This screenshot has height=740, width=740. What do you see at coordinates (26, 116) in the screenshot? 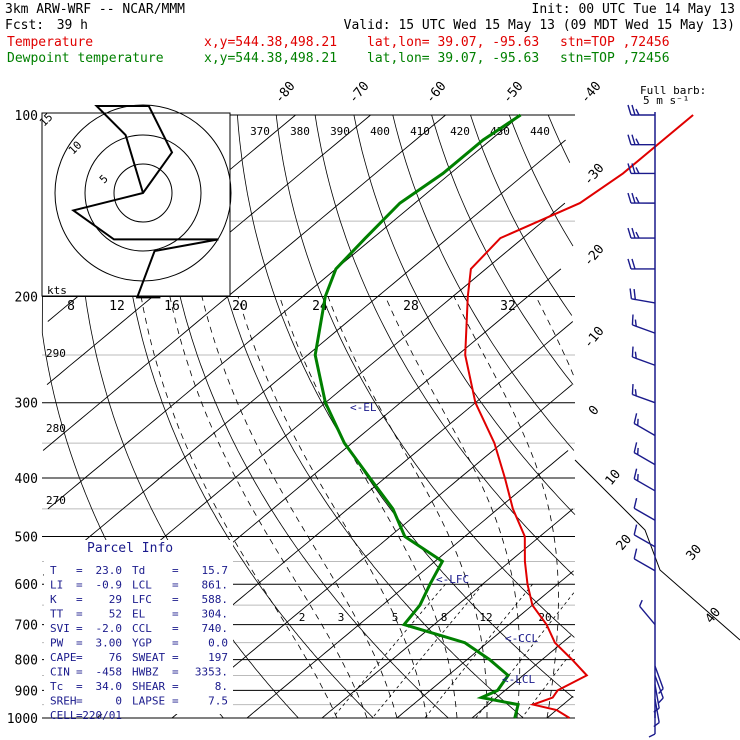
I see `pressure-label-100: 100` at bounding box center [26, 116].